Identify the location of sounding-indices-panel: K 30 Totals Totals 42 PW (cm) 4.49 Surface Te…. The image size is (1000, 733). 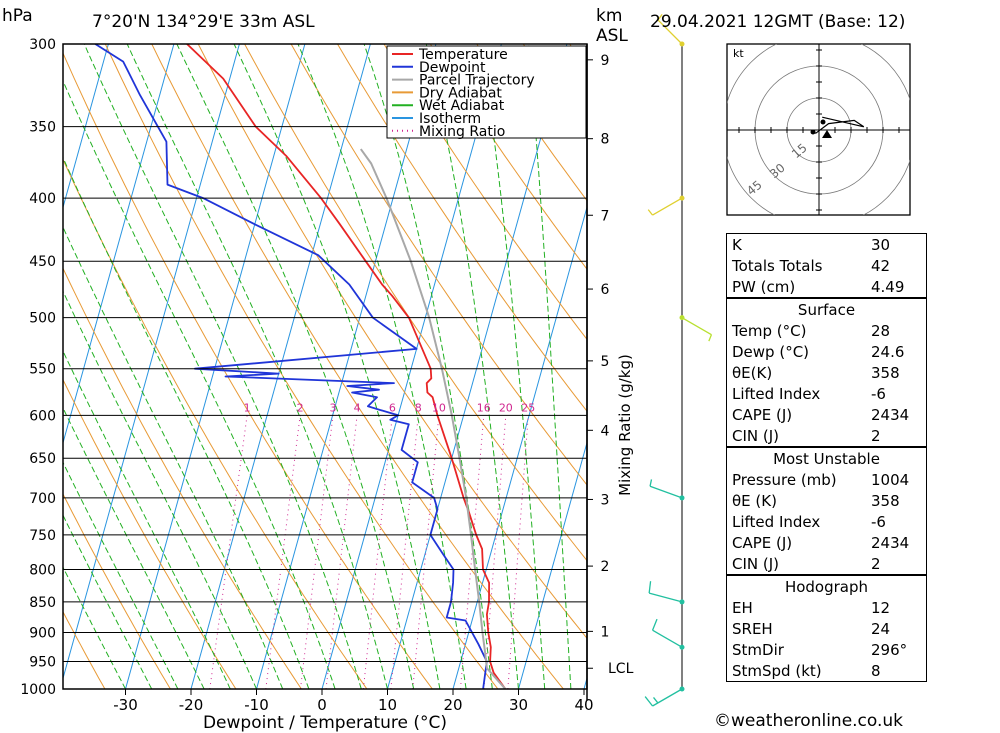
(826, 457).